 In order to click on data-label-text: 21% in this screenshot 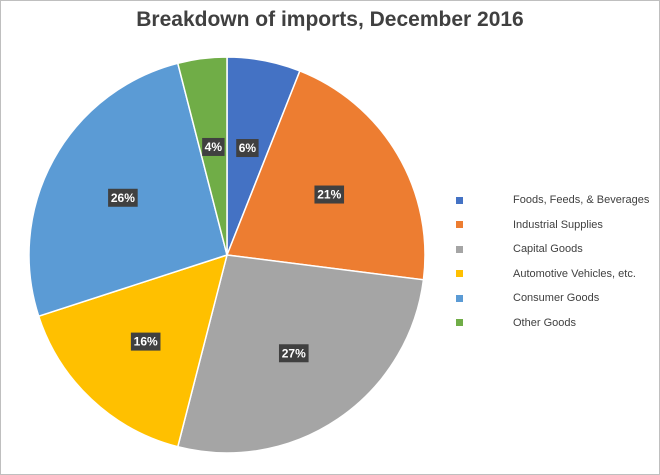, I will do `click(329, 195)`.